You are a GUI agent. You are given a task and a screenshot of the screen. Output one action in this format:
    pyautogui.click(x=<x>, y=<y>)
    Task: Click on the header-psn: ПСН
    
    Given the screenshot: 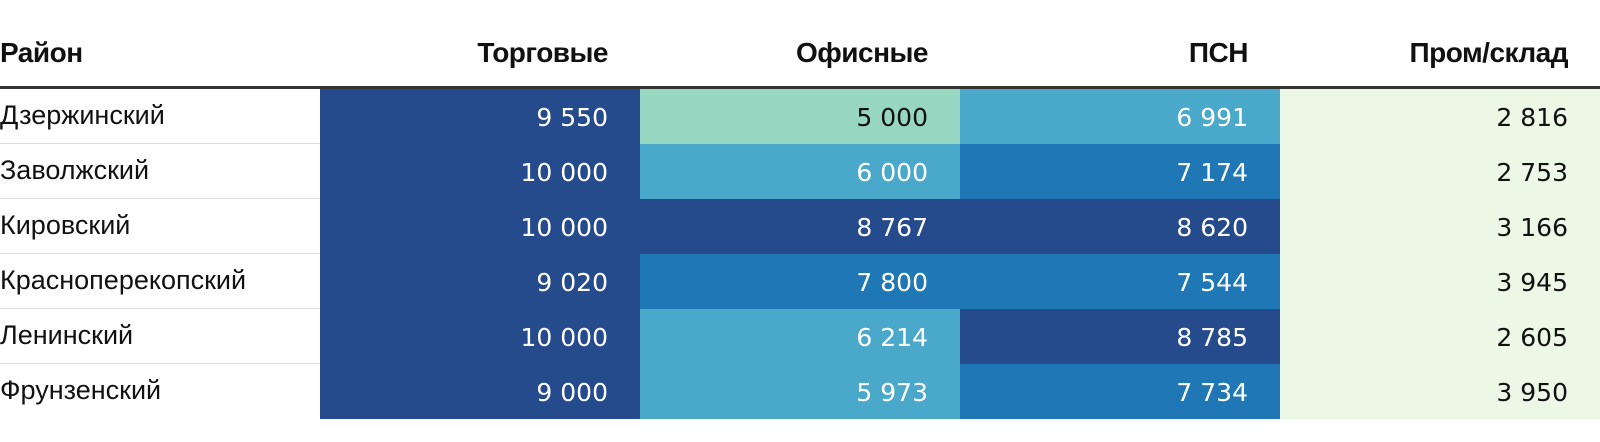 What is the action you would take?
    pyautogui.click(x=1218, y=52)
    